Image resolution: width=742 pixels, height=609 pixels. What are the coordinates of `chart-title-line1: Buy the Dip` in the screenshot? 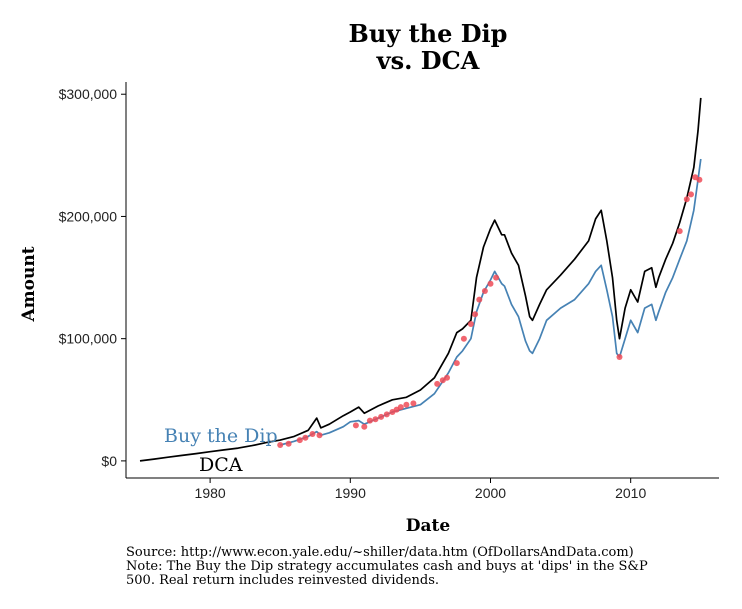 It's located at (428, 33).